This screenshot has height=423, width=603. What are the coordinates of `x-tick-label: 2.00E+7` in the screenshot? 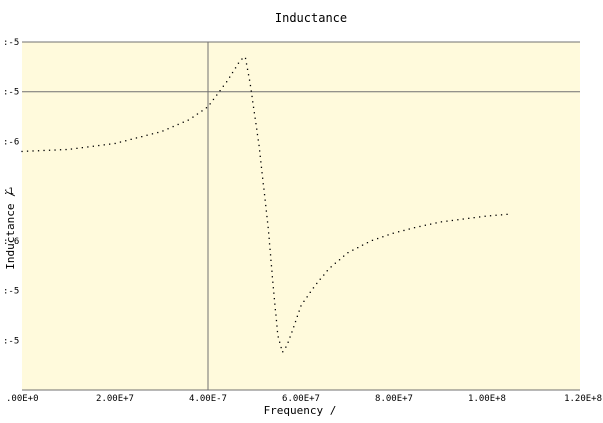 It's located at (115, 399).